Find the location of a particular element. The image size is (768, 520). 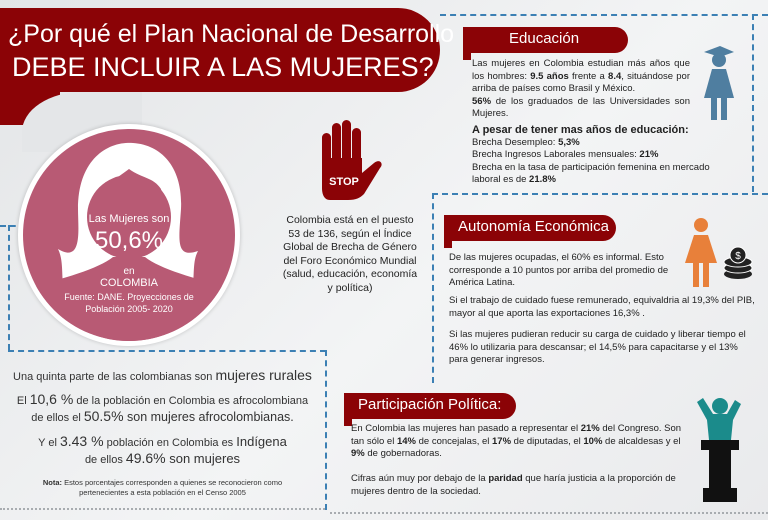

podium-speaker-icon is located at coordinates (719, 450).